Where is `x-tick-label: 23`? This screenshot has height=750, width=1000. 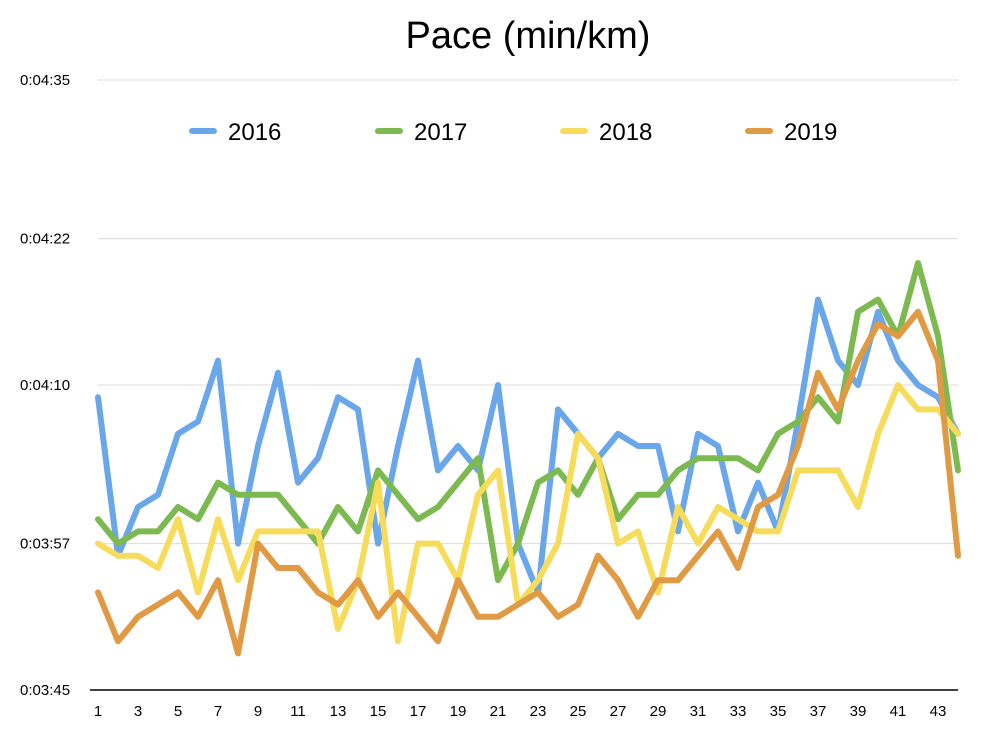 x-tick-label: 23 is located at coordinates (538, 711).